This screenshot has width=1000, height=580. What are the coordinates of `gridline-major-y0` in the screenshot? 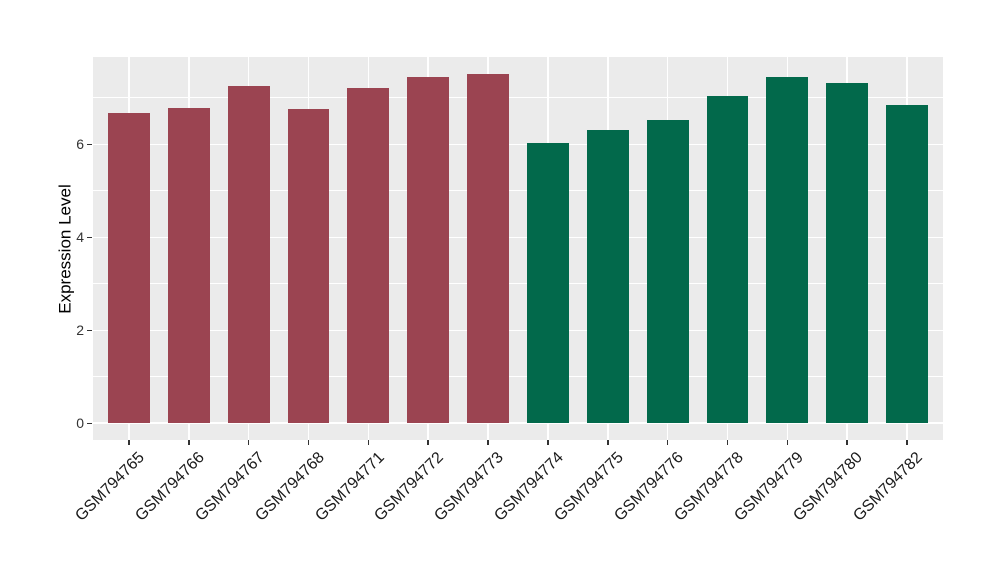 It's located at (518, 423).